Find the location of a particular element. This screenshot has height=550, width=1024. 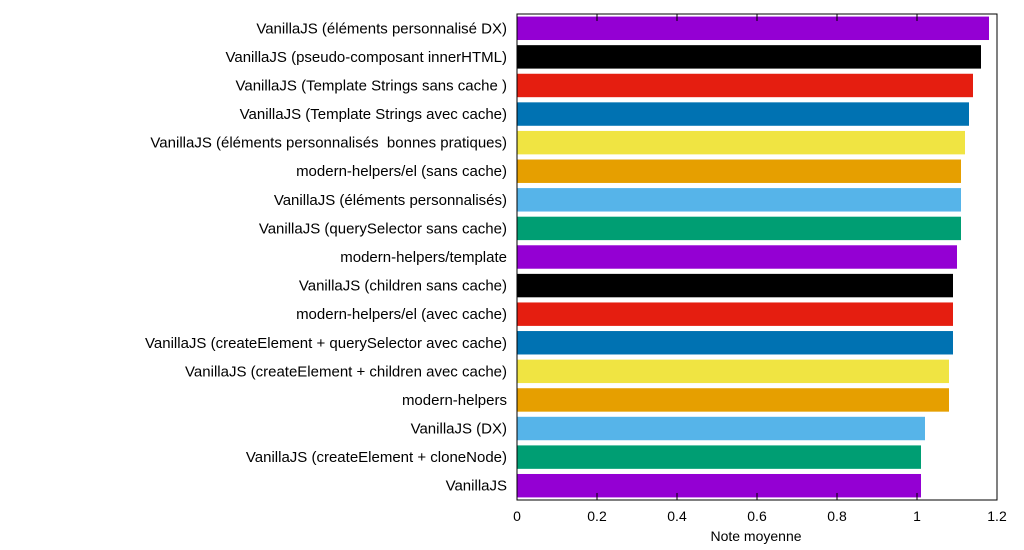

x-tick-label: 0.8 is located at coordinates (837, 516).